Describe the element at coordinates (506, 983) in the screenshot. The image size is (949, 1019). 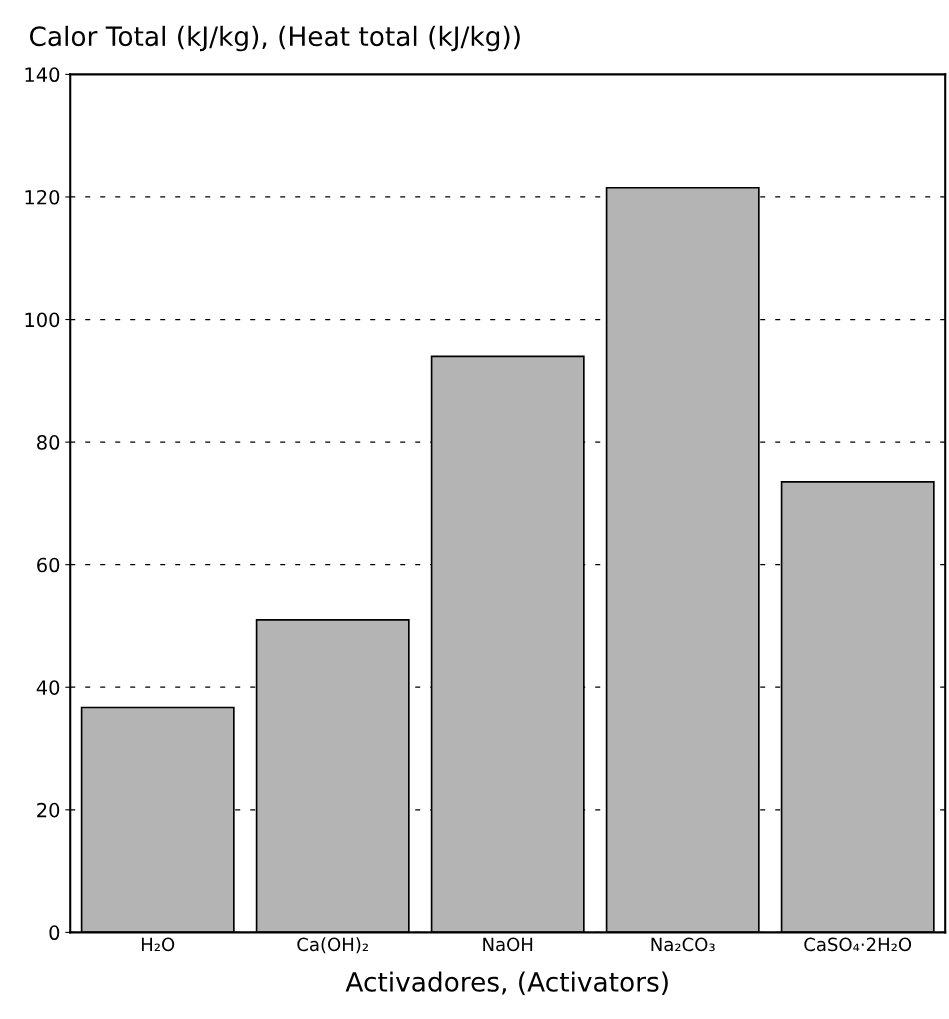
I see `x-axis-title: Activadores, (Activators)` at that location.